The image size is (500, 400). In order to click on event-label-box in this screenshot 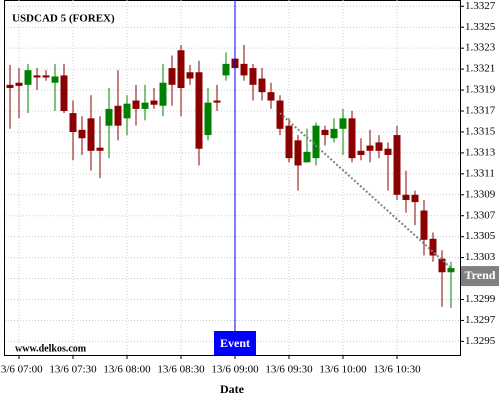, I will do `click(235, 343)`.